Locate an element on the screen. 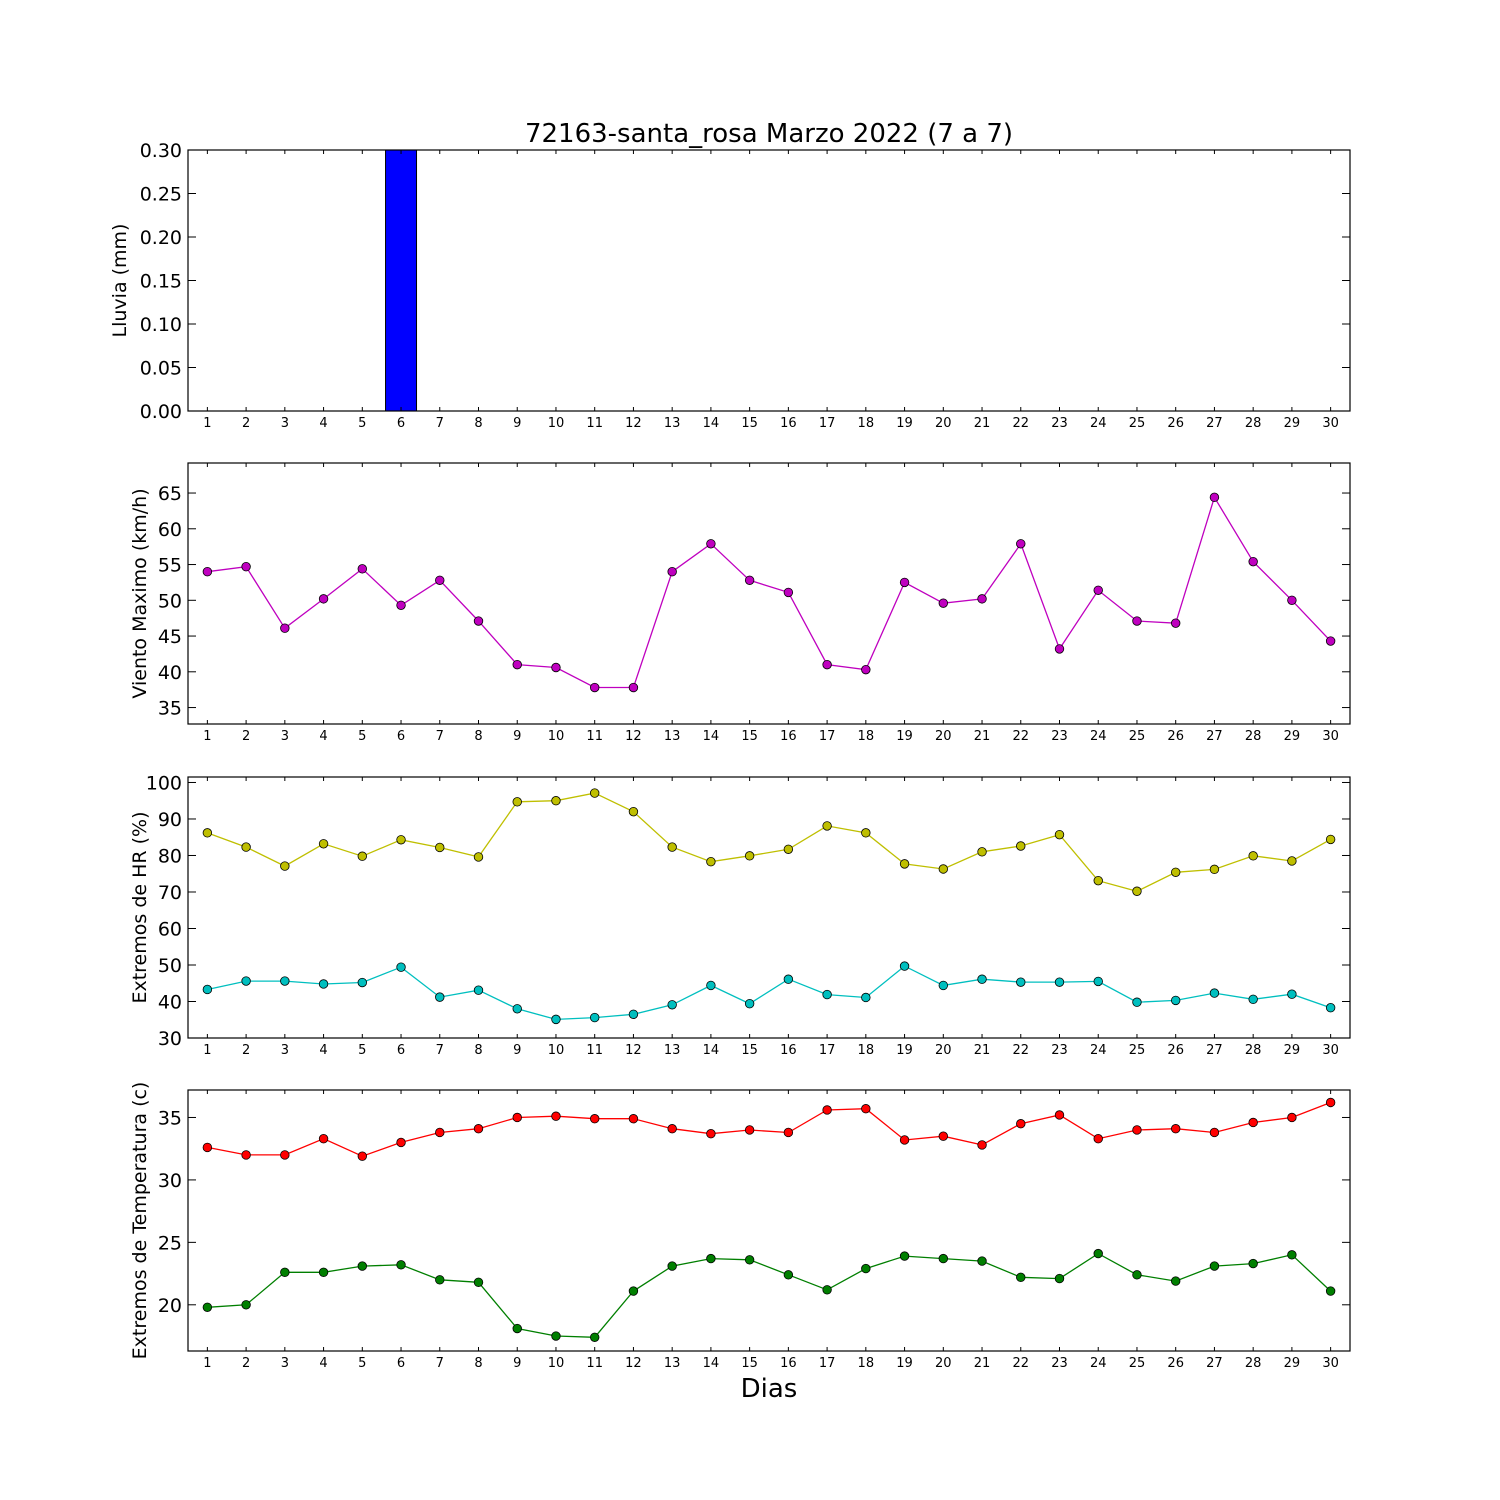 The height and width of the screenshot is (1500, 1500). x-tick-label: 29 is located at coordinates (1292, 1050).